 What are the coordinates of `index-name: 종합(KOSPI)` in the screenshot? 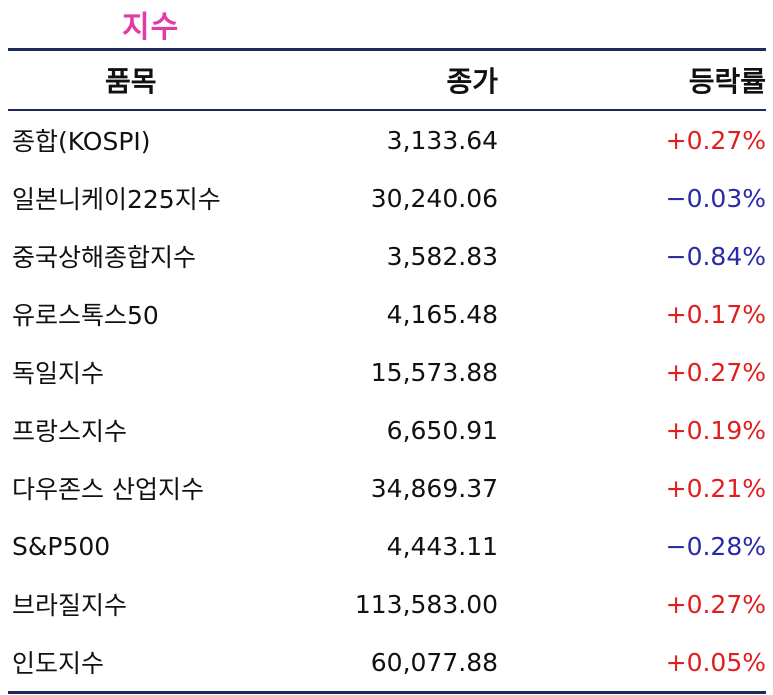 It's located at (81, 141).